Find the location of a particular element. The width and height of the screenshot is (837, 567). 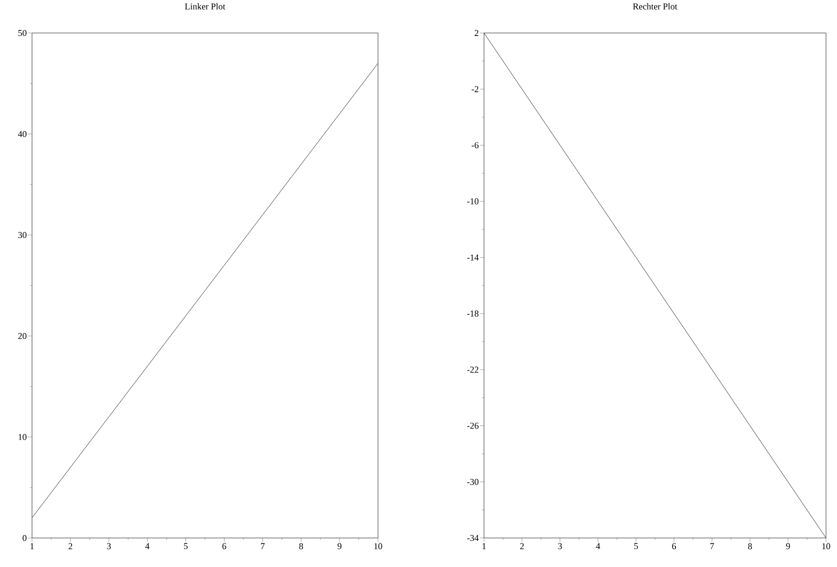

y-tick-label: -10 is located at coordinates (472, 201).